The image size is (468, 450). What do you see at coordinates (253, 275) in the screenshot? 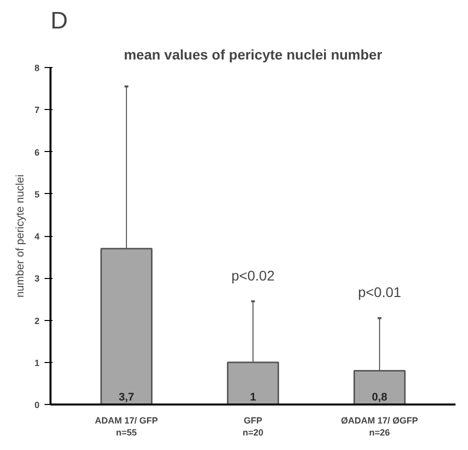
I see `annotation: p<0.02` at bounding box center [253, 275].